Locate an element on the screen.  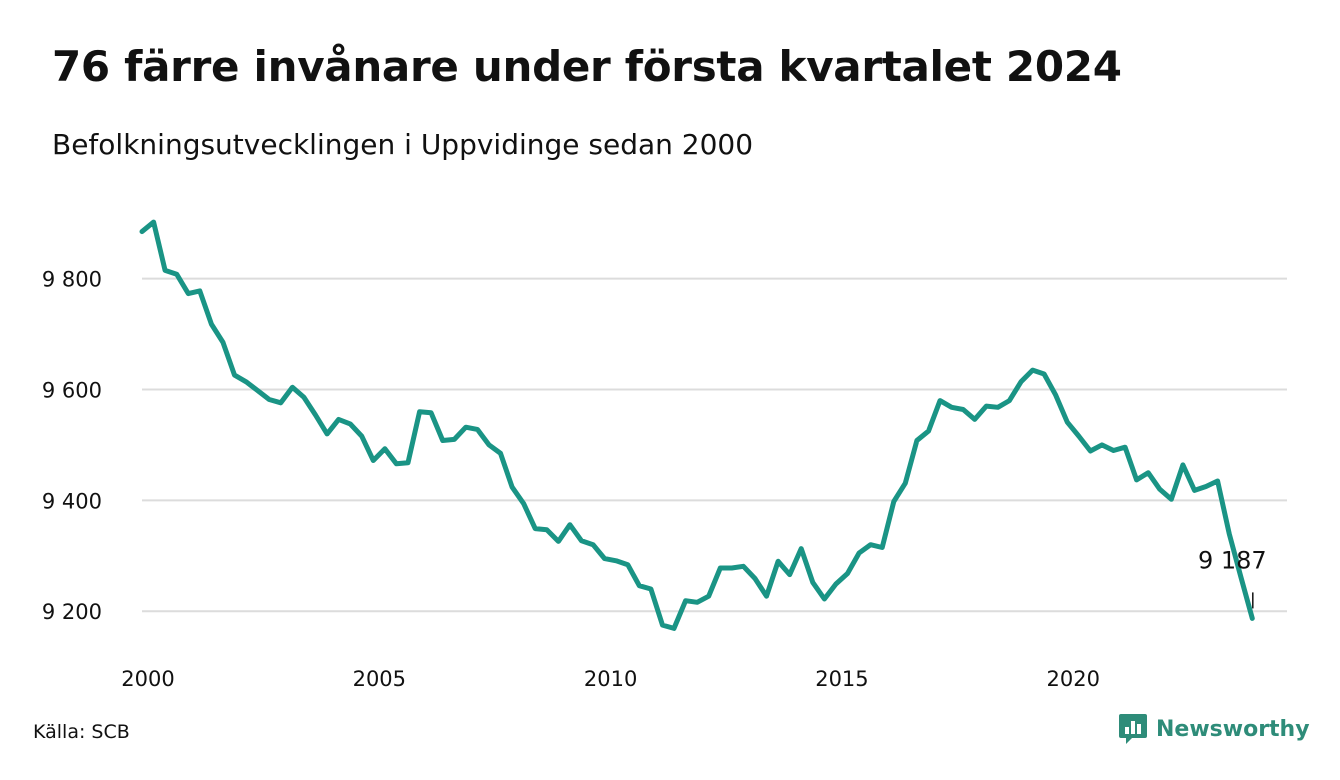
y-tick-label: 9 400 is located at coordinates (72, 501).